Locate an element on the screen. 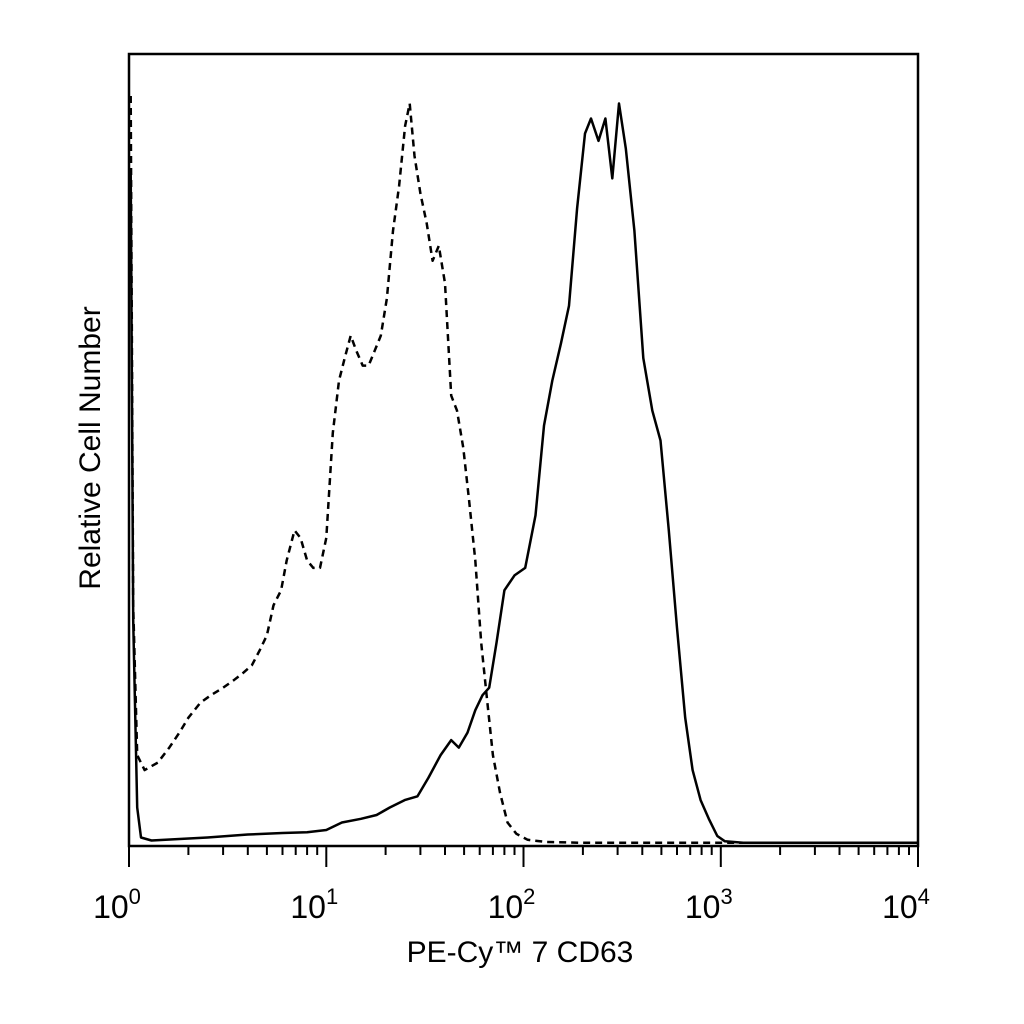 The width and height of the screenshot is (1024, 1024). x-axis-ticks is located at coordinates (523, 856).